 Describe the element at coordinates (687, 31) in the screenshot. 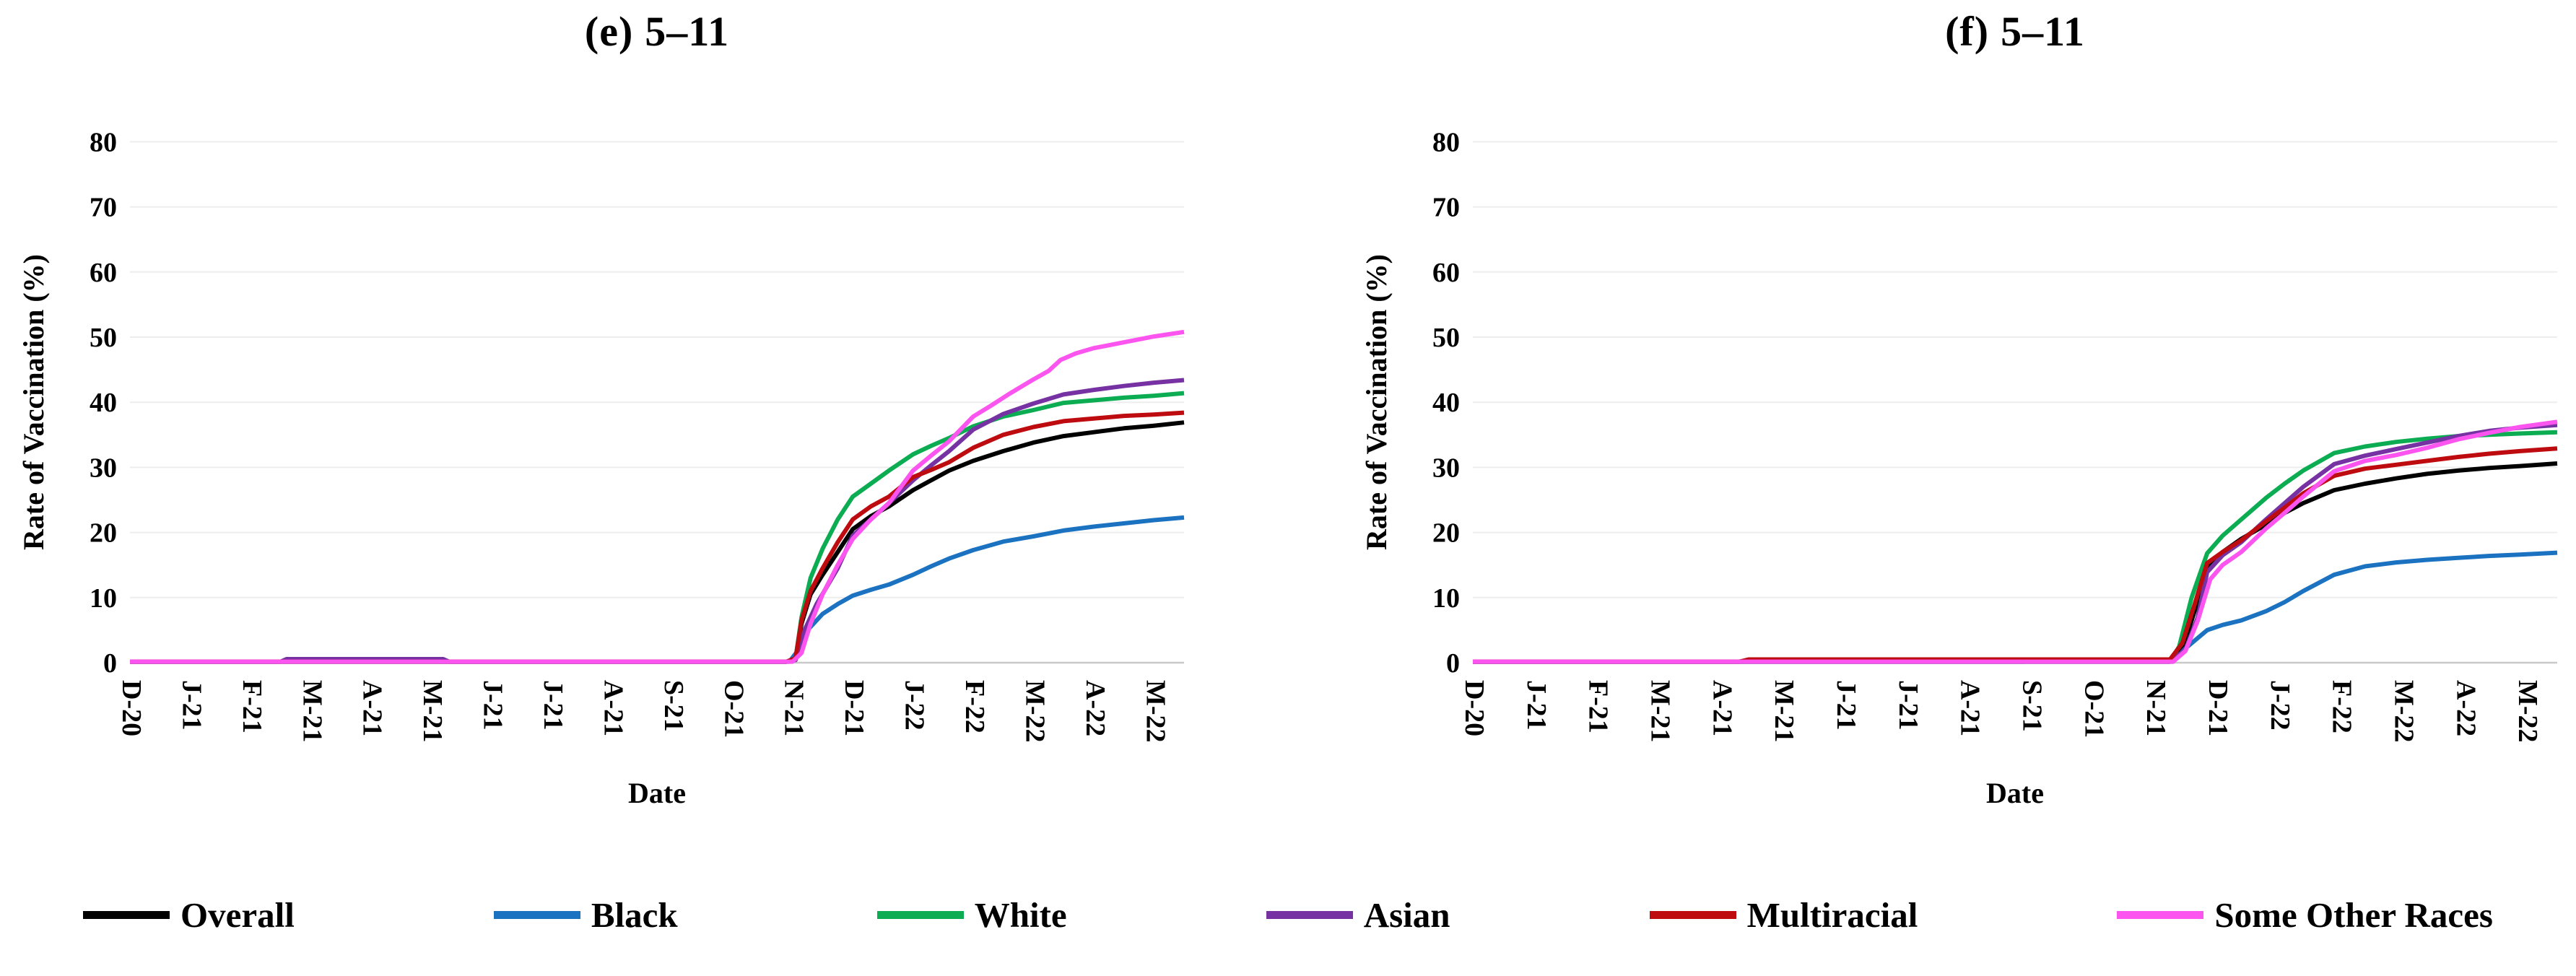

I see `chart-title-text-e: 5–11` at that location.